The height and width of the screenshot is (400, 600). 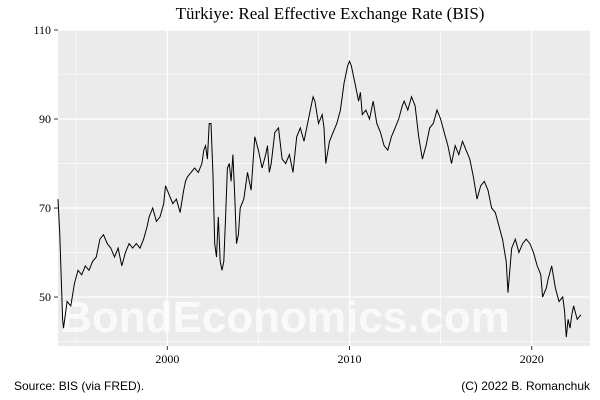 What do you see at coordinates (42, 30) in the screenshot?
I see `y-tick-label: 110` at bounding box center [42, 30].